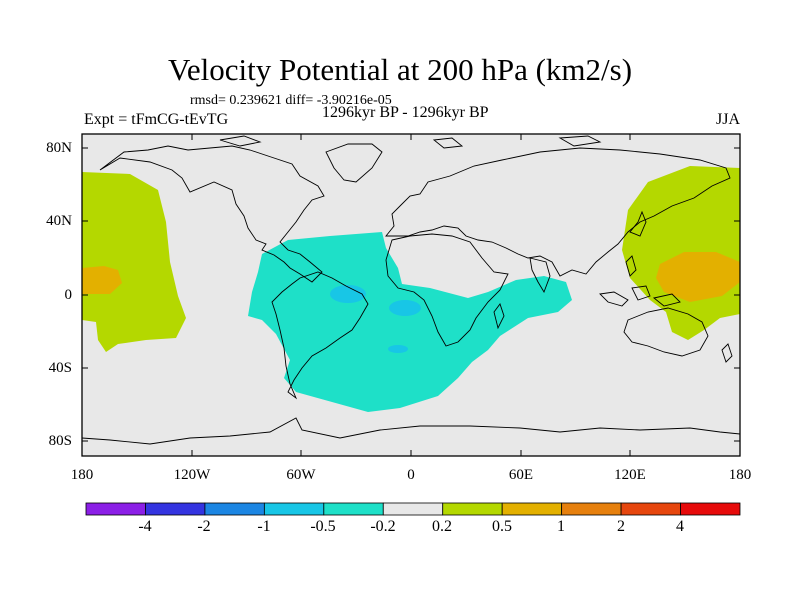  Describe the element at coordinates (405, 112) in the screenshot. I see `period-label: 1296kyr BP - 1296kyr BP` at that location.